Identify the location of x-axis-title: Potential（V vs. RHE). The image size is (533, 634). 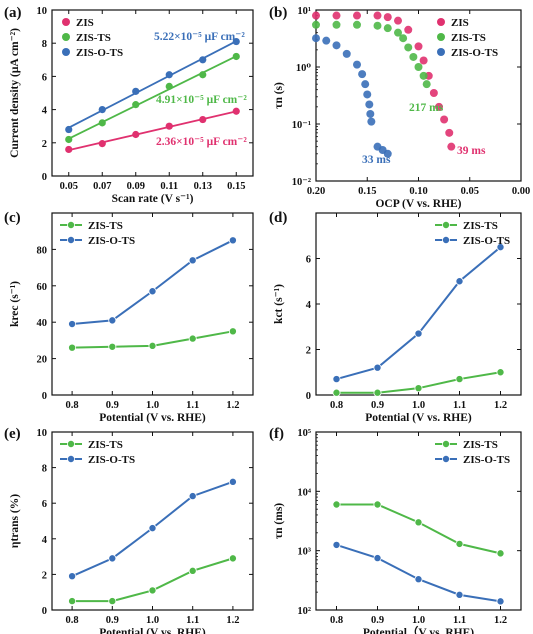
(418, 629).